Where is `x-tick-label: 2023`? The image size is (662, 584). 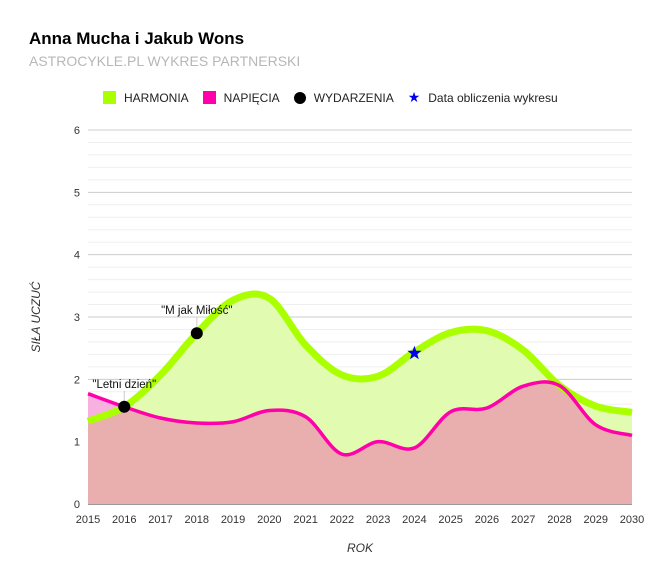
x-tick-label: 2023 is located at coordinates (378, 520).